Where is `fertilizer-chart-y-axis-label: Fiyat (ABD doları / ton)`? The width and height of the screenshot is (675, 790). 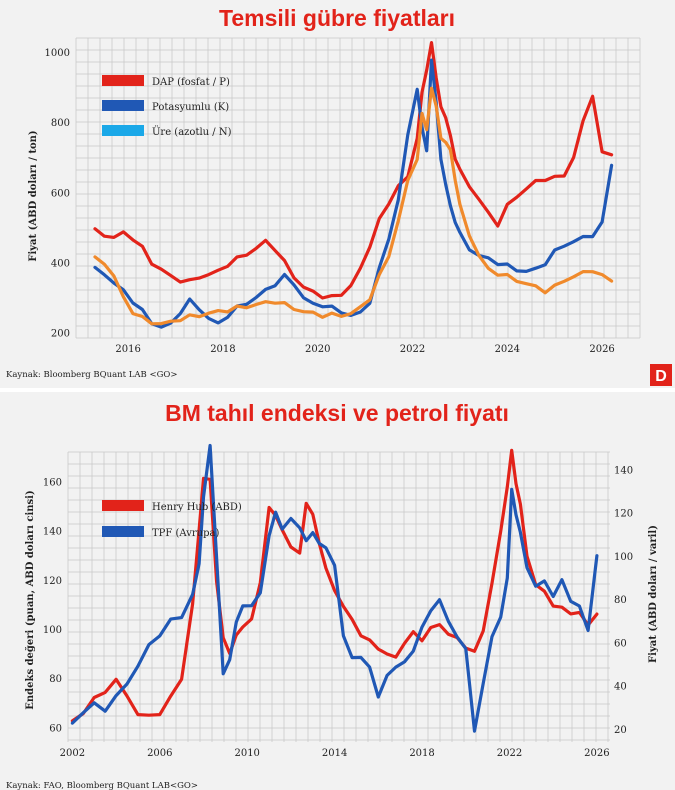 fertilizer-chart-y-axis-label: Fiyat (ABD doları / ton) is located at coordinates (33, 195).